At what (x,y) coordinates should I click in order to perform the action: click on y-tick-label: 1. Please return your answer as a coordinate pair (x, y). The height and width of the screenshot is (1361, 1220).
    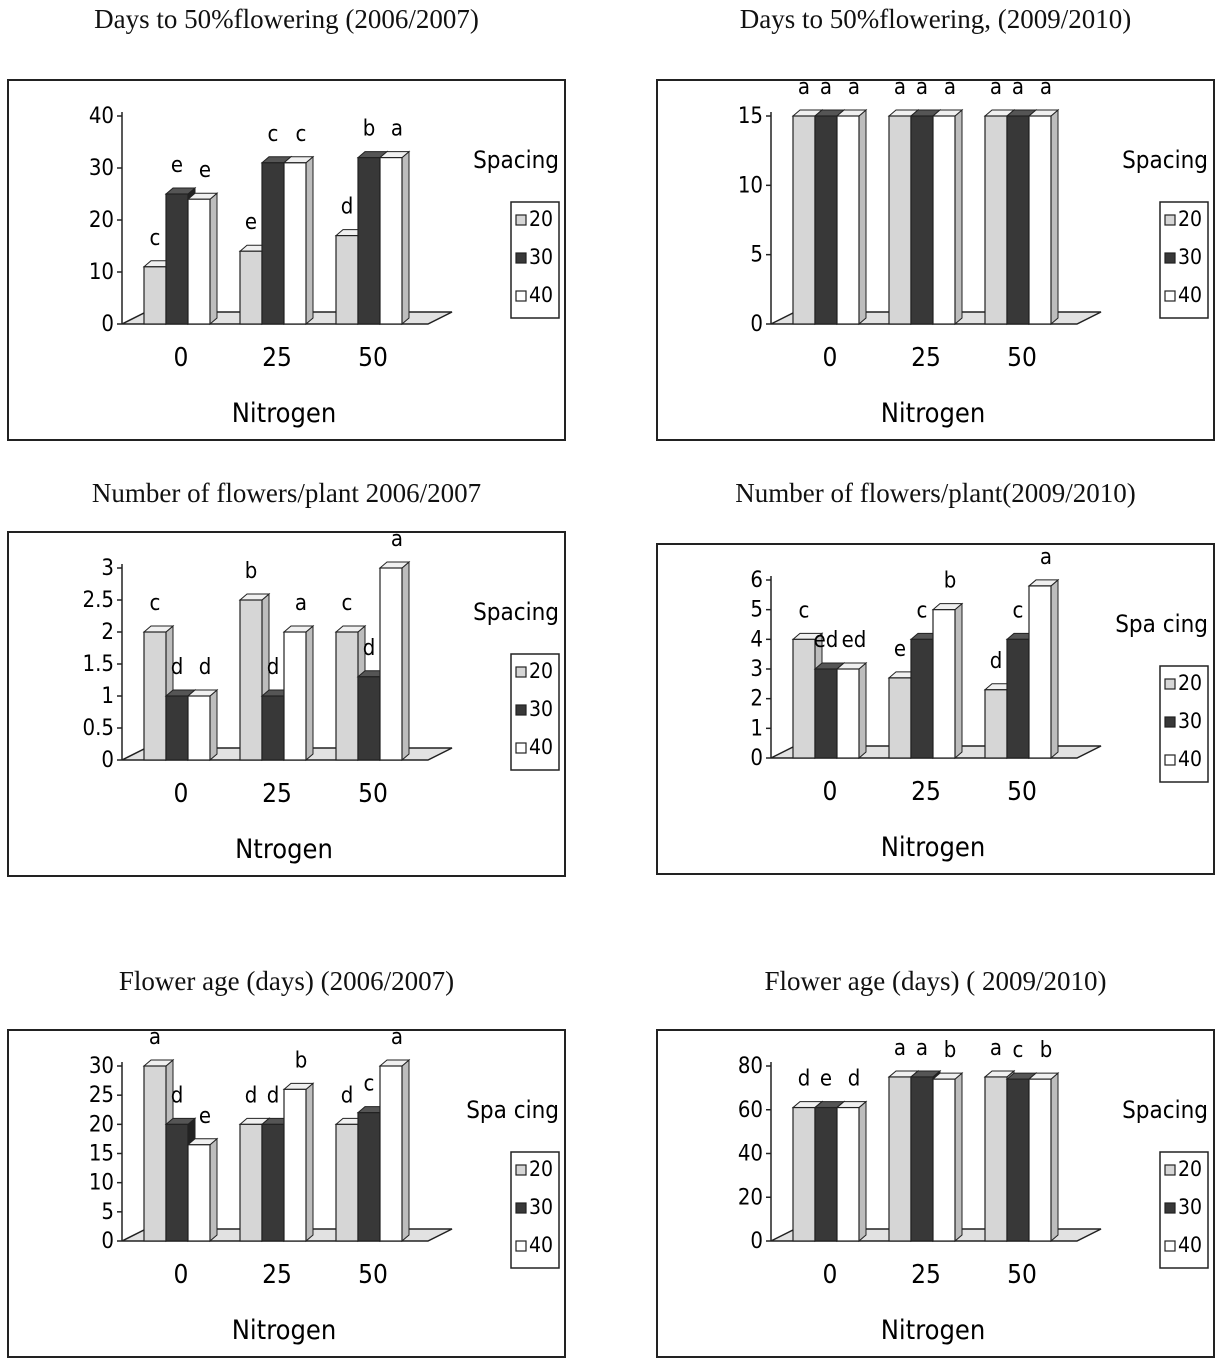
    Looking at the image, I should click on (756, 728).